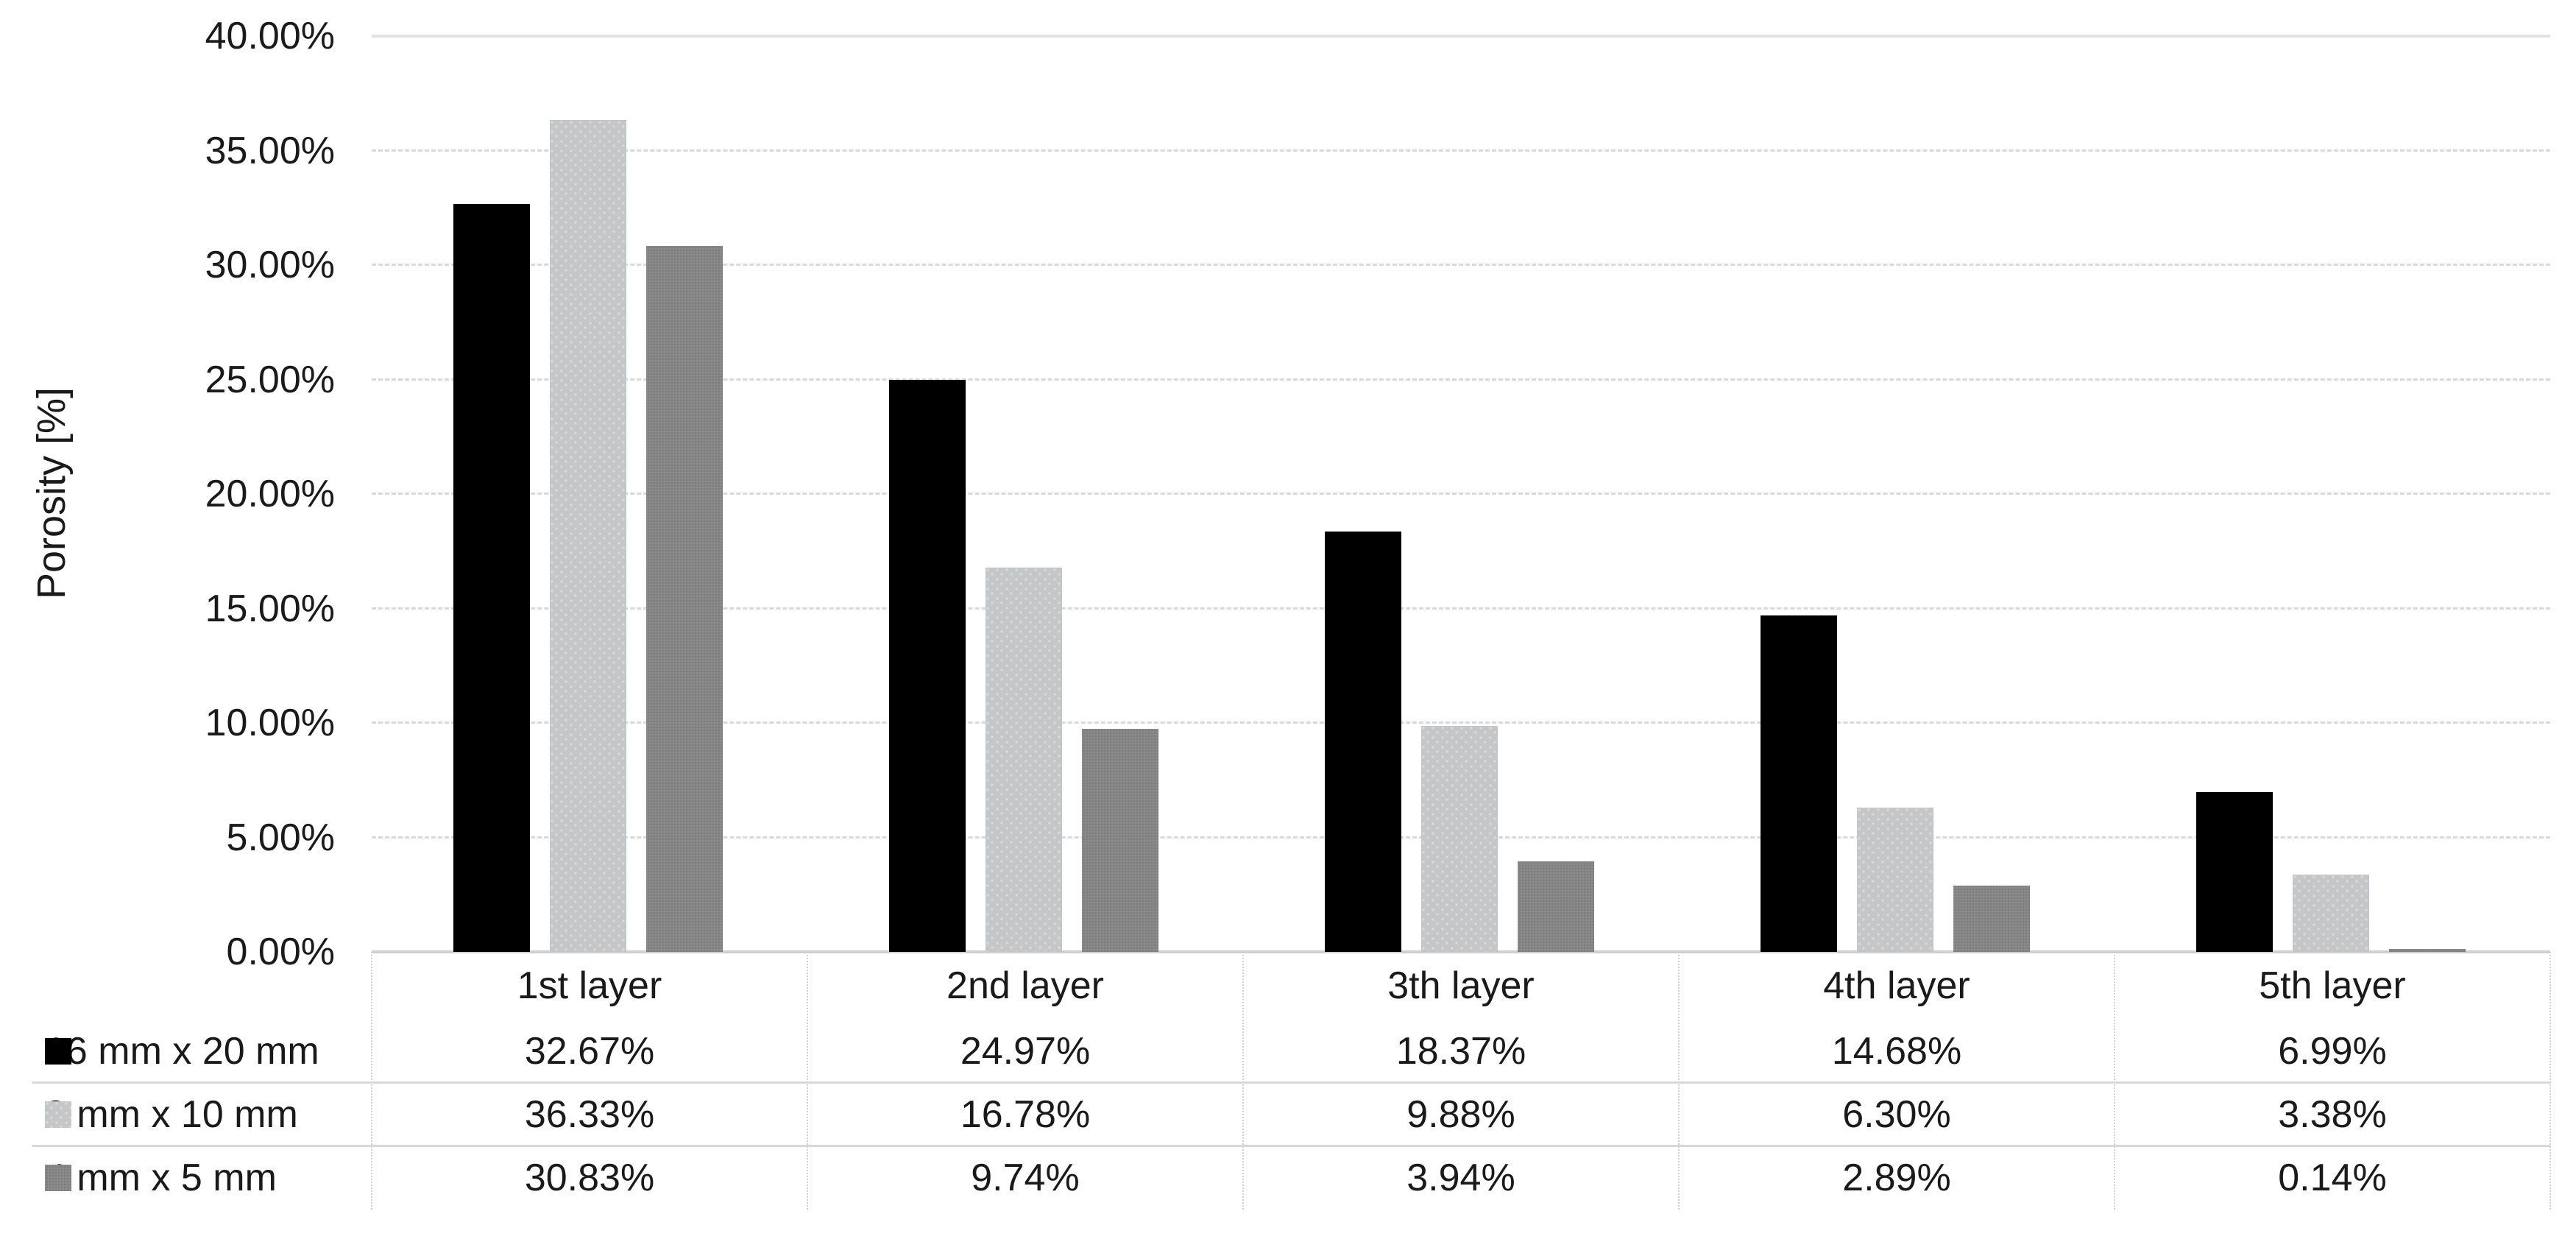 The height and width of the screenshot is (1239, 2576). I want to click on y-axis-tick-label: 15.00%, so click(270, 608).